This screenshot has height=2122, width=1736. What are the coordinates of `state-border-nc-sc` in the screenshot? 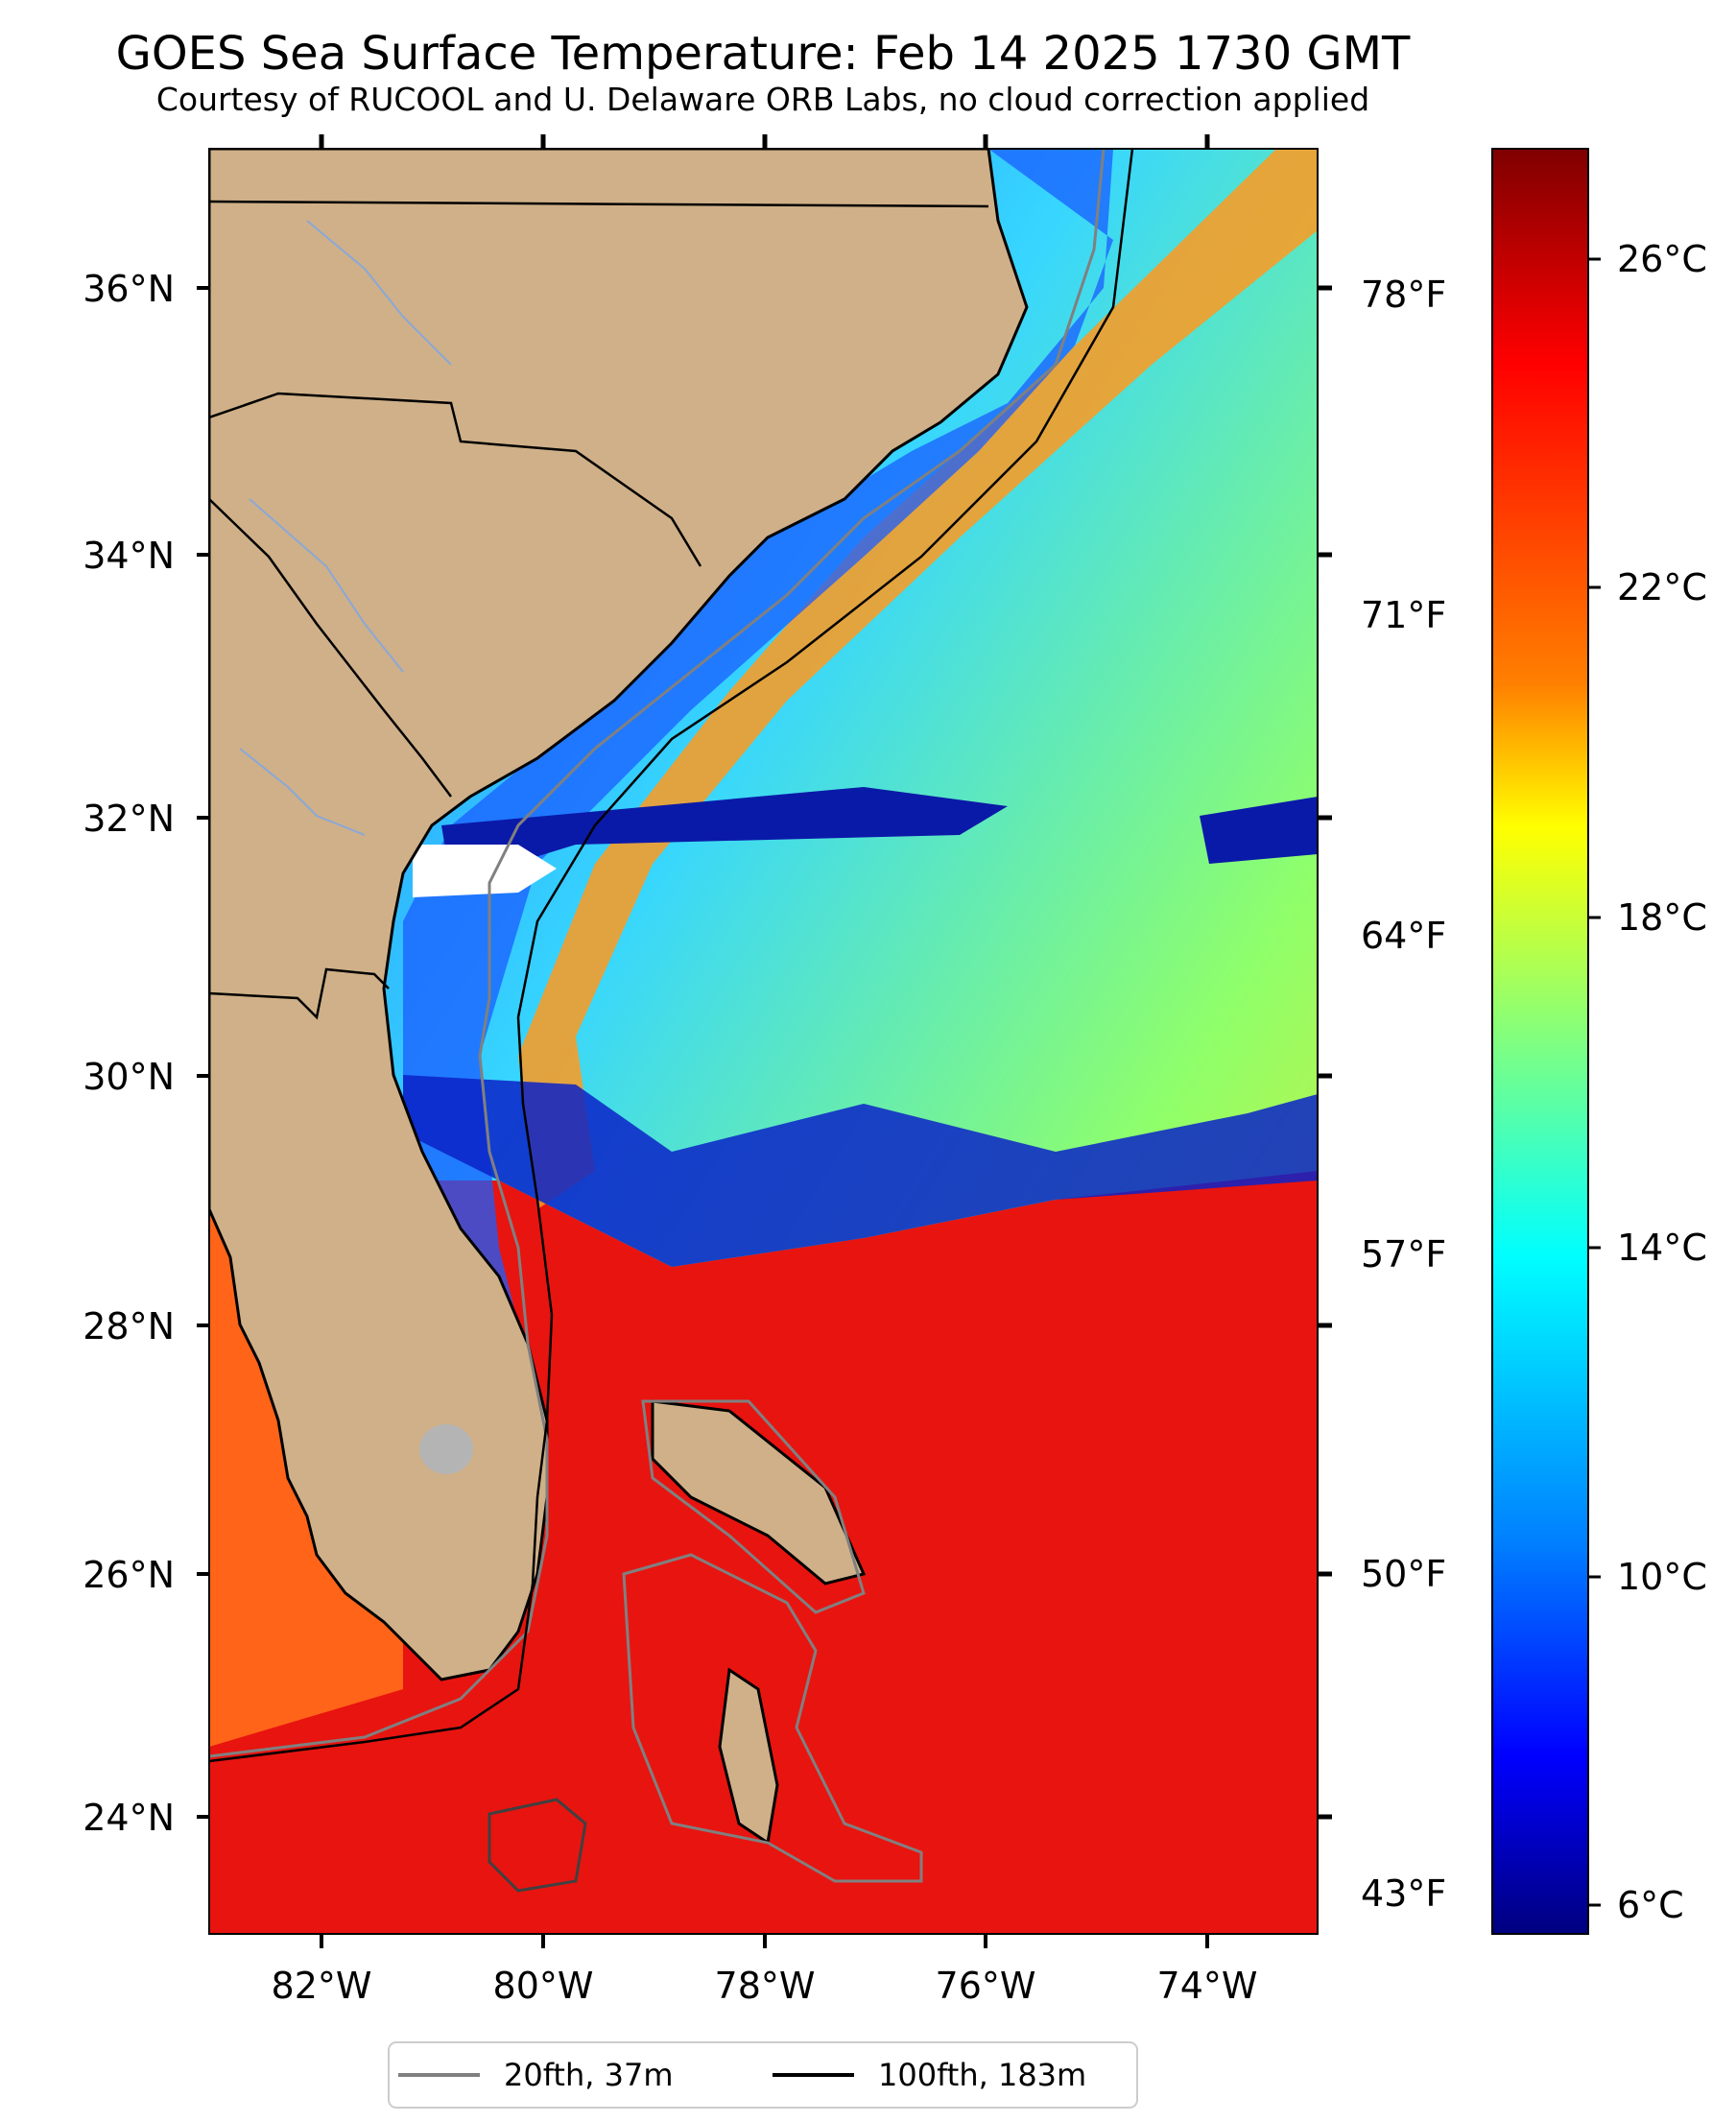 It's located at (455, 479).